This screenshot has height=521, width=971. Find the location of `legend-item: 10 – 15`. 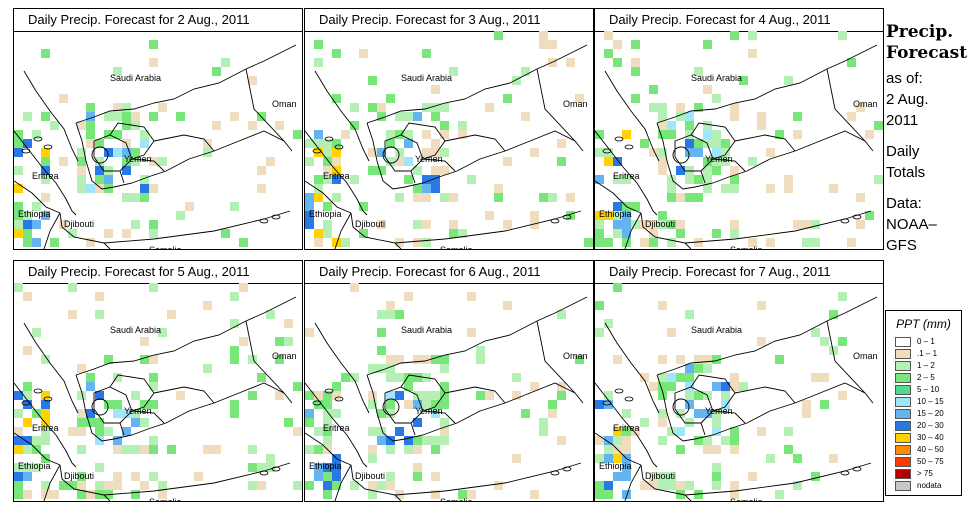

legend-item: 10 – 15 is located at coordinates (919, 401).